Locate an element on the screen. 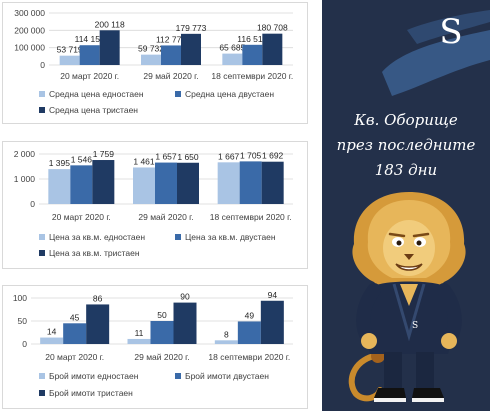  data-label: 114 156 is located at coordinates (90, 39).